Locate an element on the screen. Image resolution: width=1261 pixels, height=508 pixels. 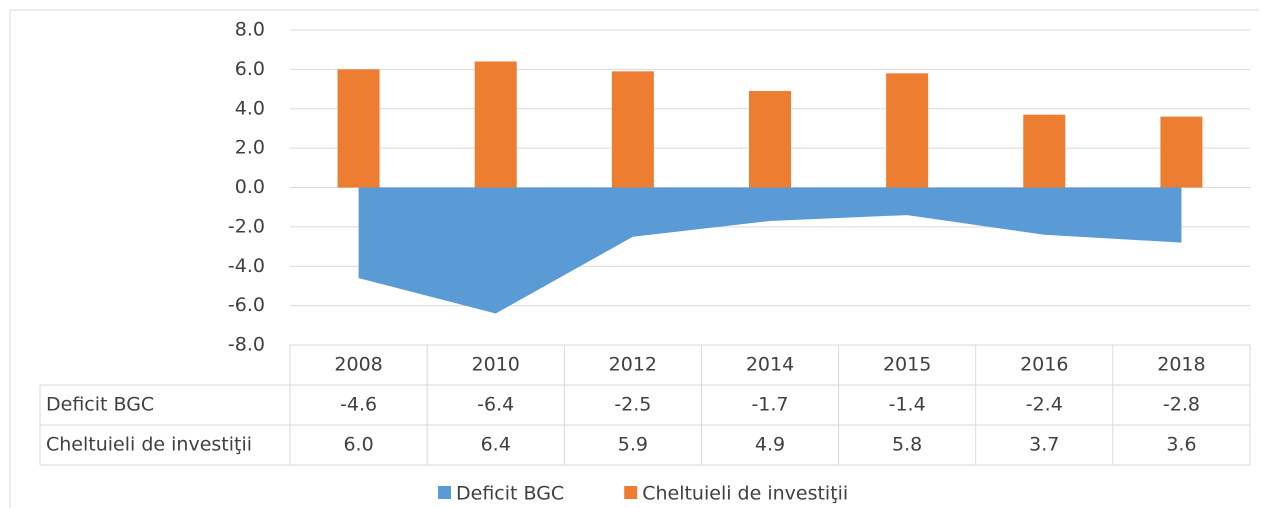
table-cell: -6.4 is located at coordinates (495, 405).